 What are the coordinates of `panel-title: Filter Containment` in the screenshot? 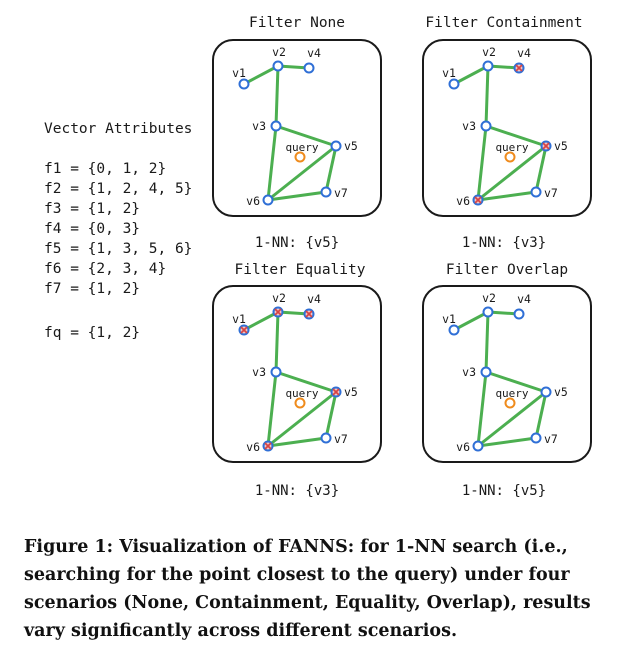 It's located at (503, 23).